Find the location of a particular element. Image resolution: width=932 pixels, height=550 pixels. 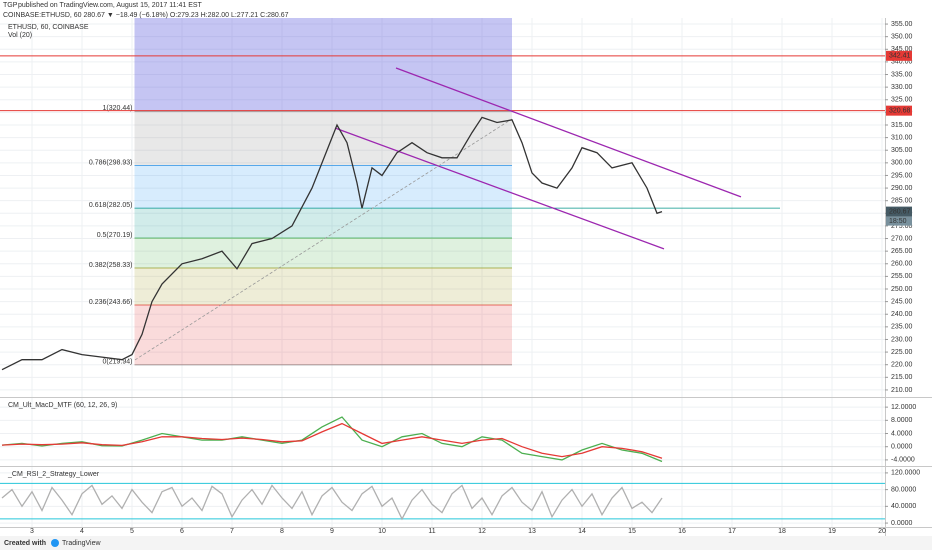

panel-title: _CM_RSI_2_Strategy_Lower is located at coordinates (53, 474).